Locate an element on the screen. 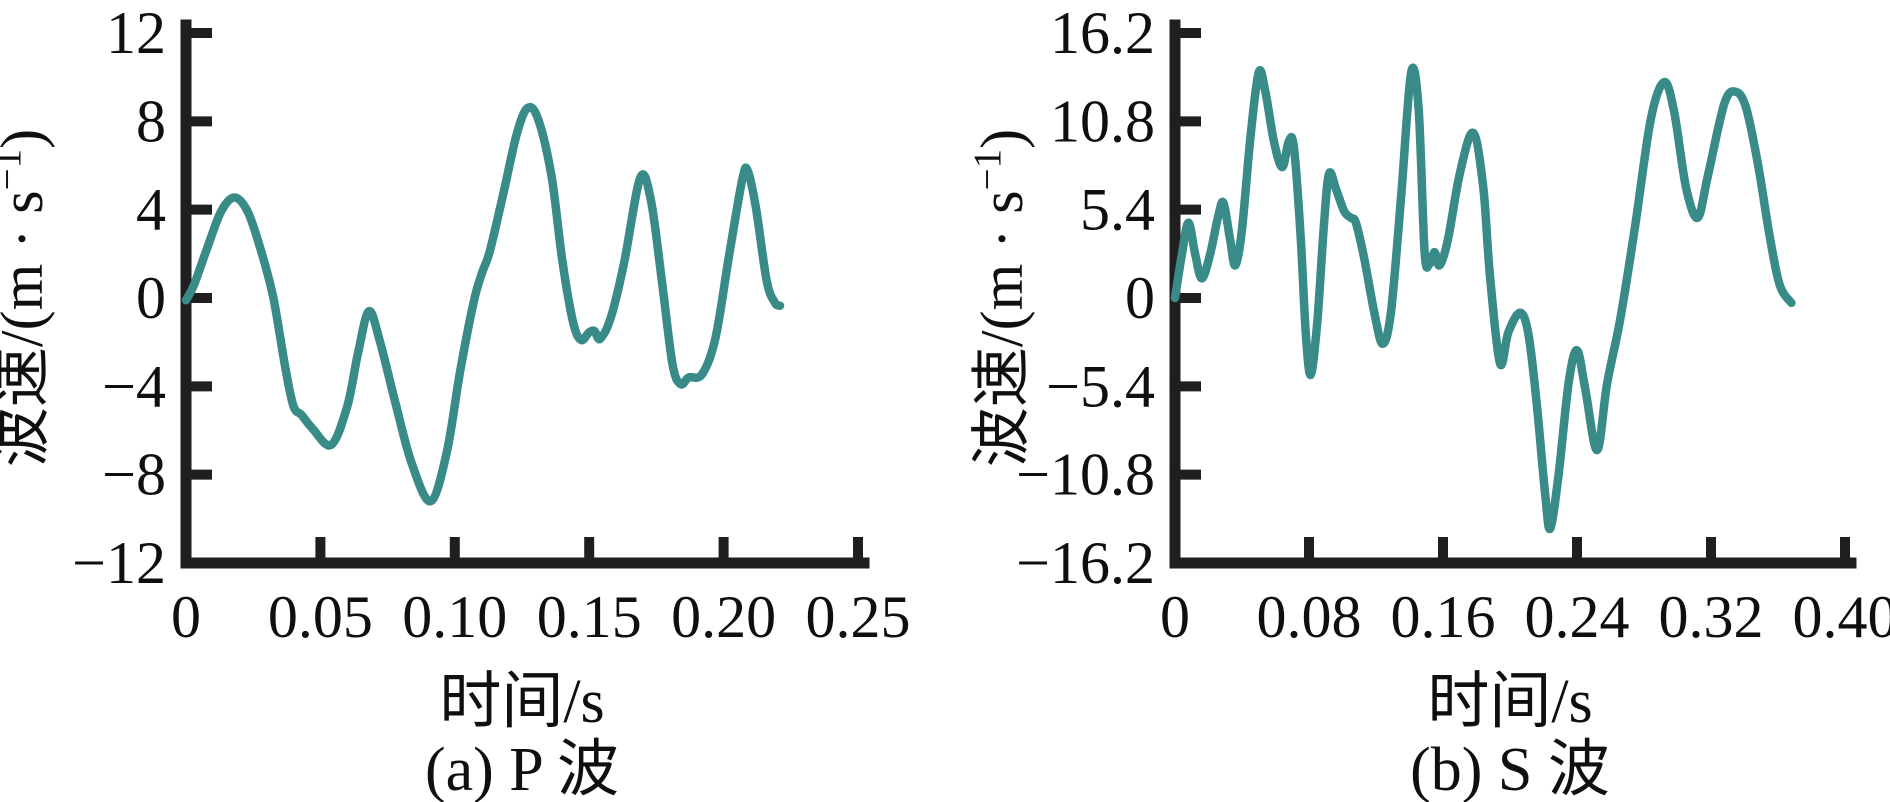  y-tick-label: −8 is located at coordinates (134, 475).